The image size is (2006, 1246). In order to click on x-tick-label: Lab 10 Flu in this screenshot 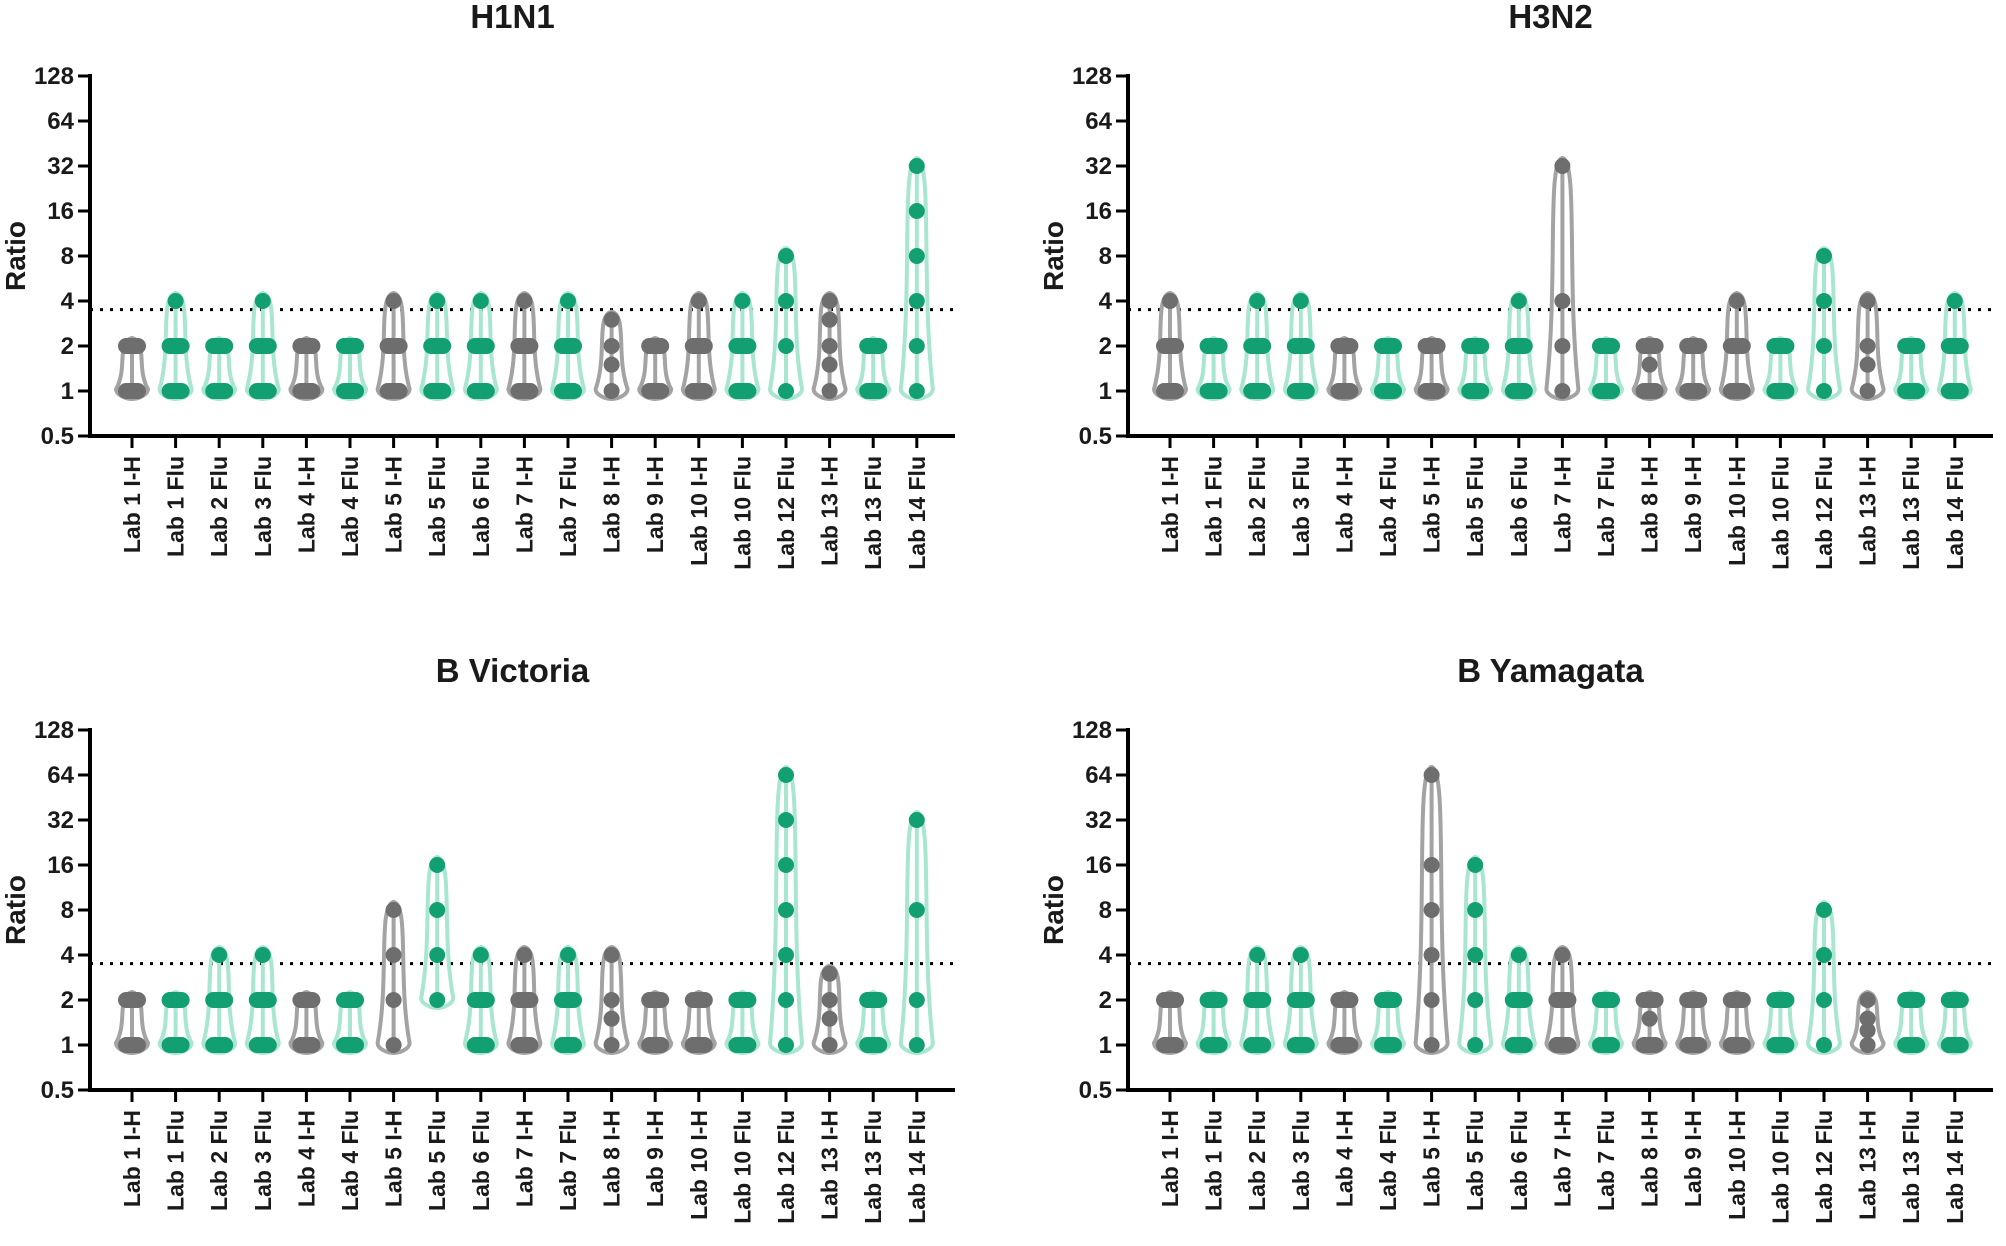, I will do `click(1780, 1167)`.